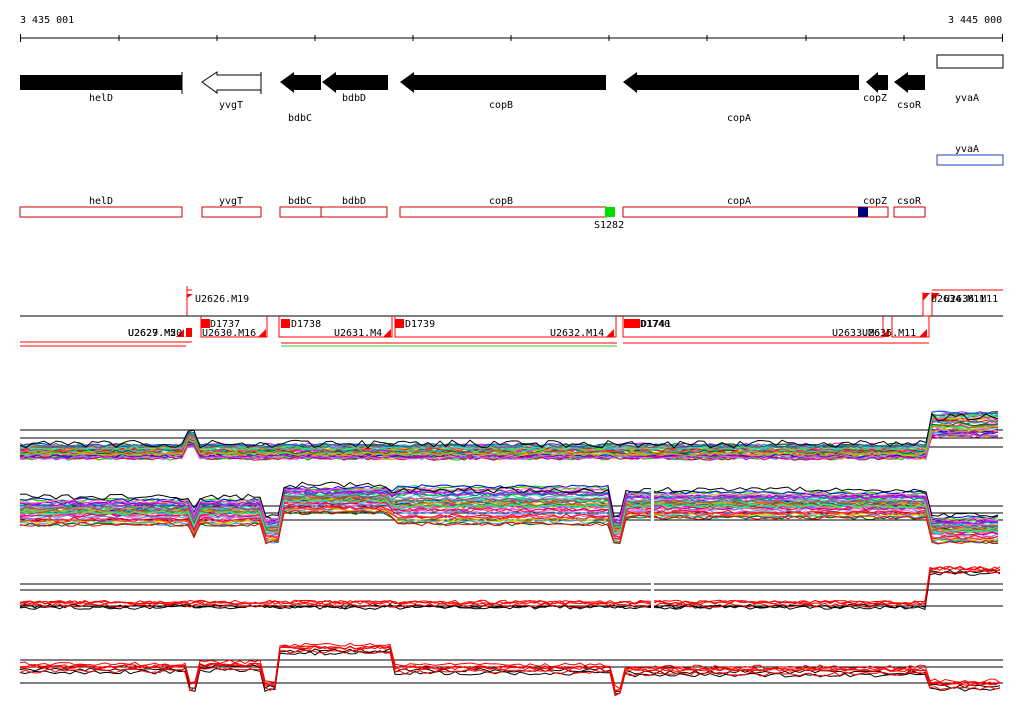  Describe the element at coordinates (101, 201) in the screenshot. I see `cds-label: helD` at that location.